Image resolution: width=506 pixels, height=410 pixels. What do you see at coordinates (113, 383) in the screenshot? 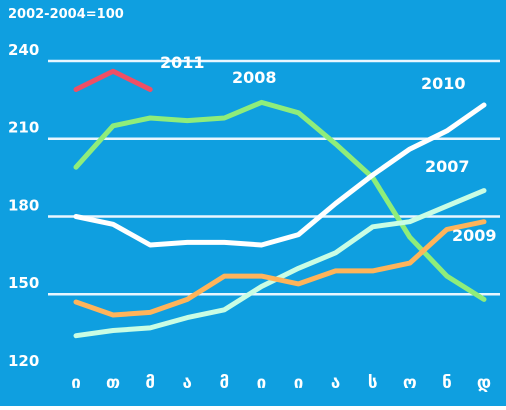
I see `x-tick-label-1: თ` at bounding box center [113, 383].